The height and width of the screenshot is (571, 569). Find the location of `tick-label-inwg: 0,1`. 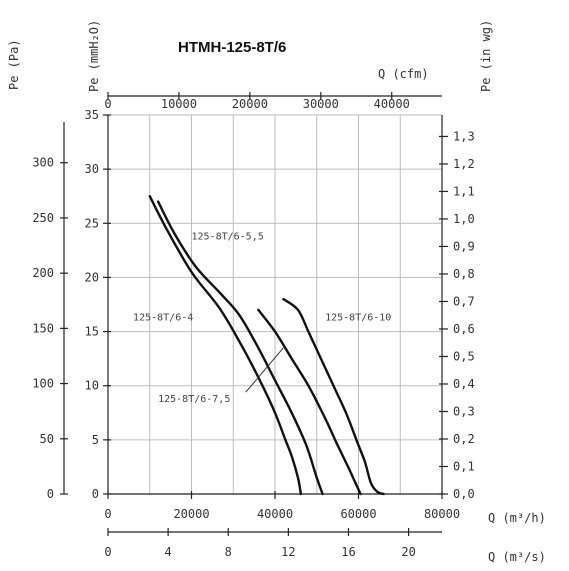

tick-label-inwg: 0,1 is located at coordinates (464, 466).